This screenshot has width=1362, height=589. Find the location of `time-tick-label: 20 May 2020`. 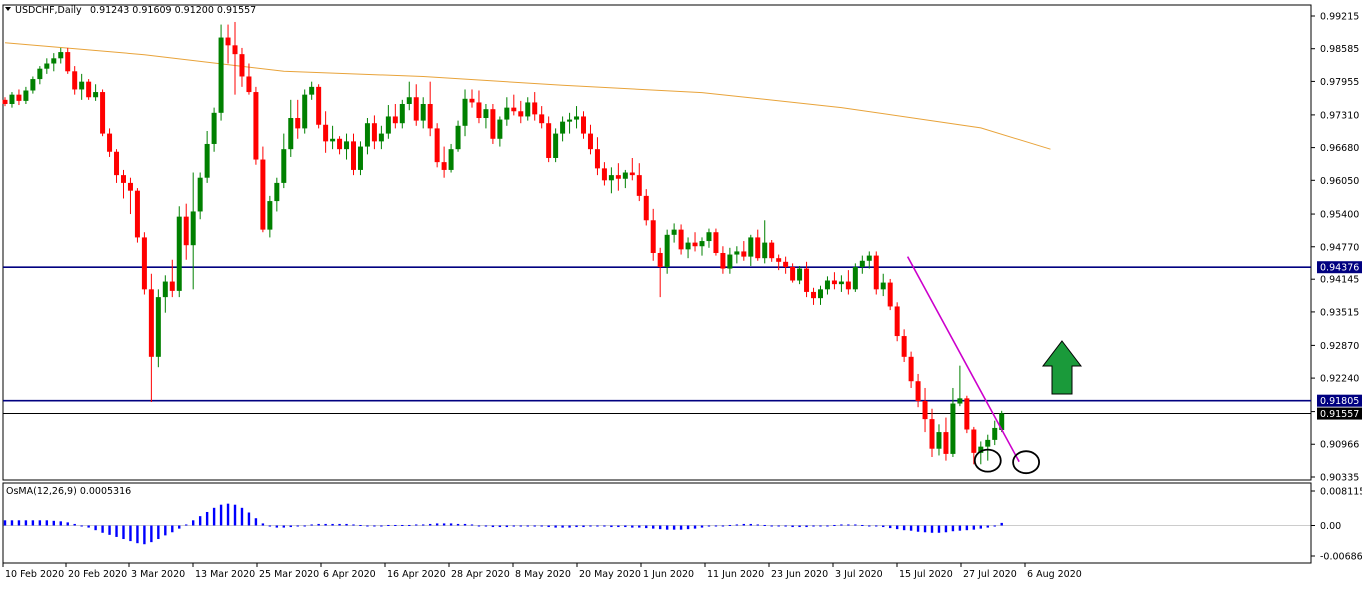

time-tick-label: 20 May 2020 is located at coordinates (610, 574).